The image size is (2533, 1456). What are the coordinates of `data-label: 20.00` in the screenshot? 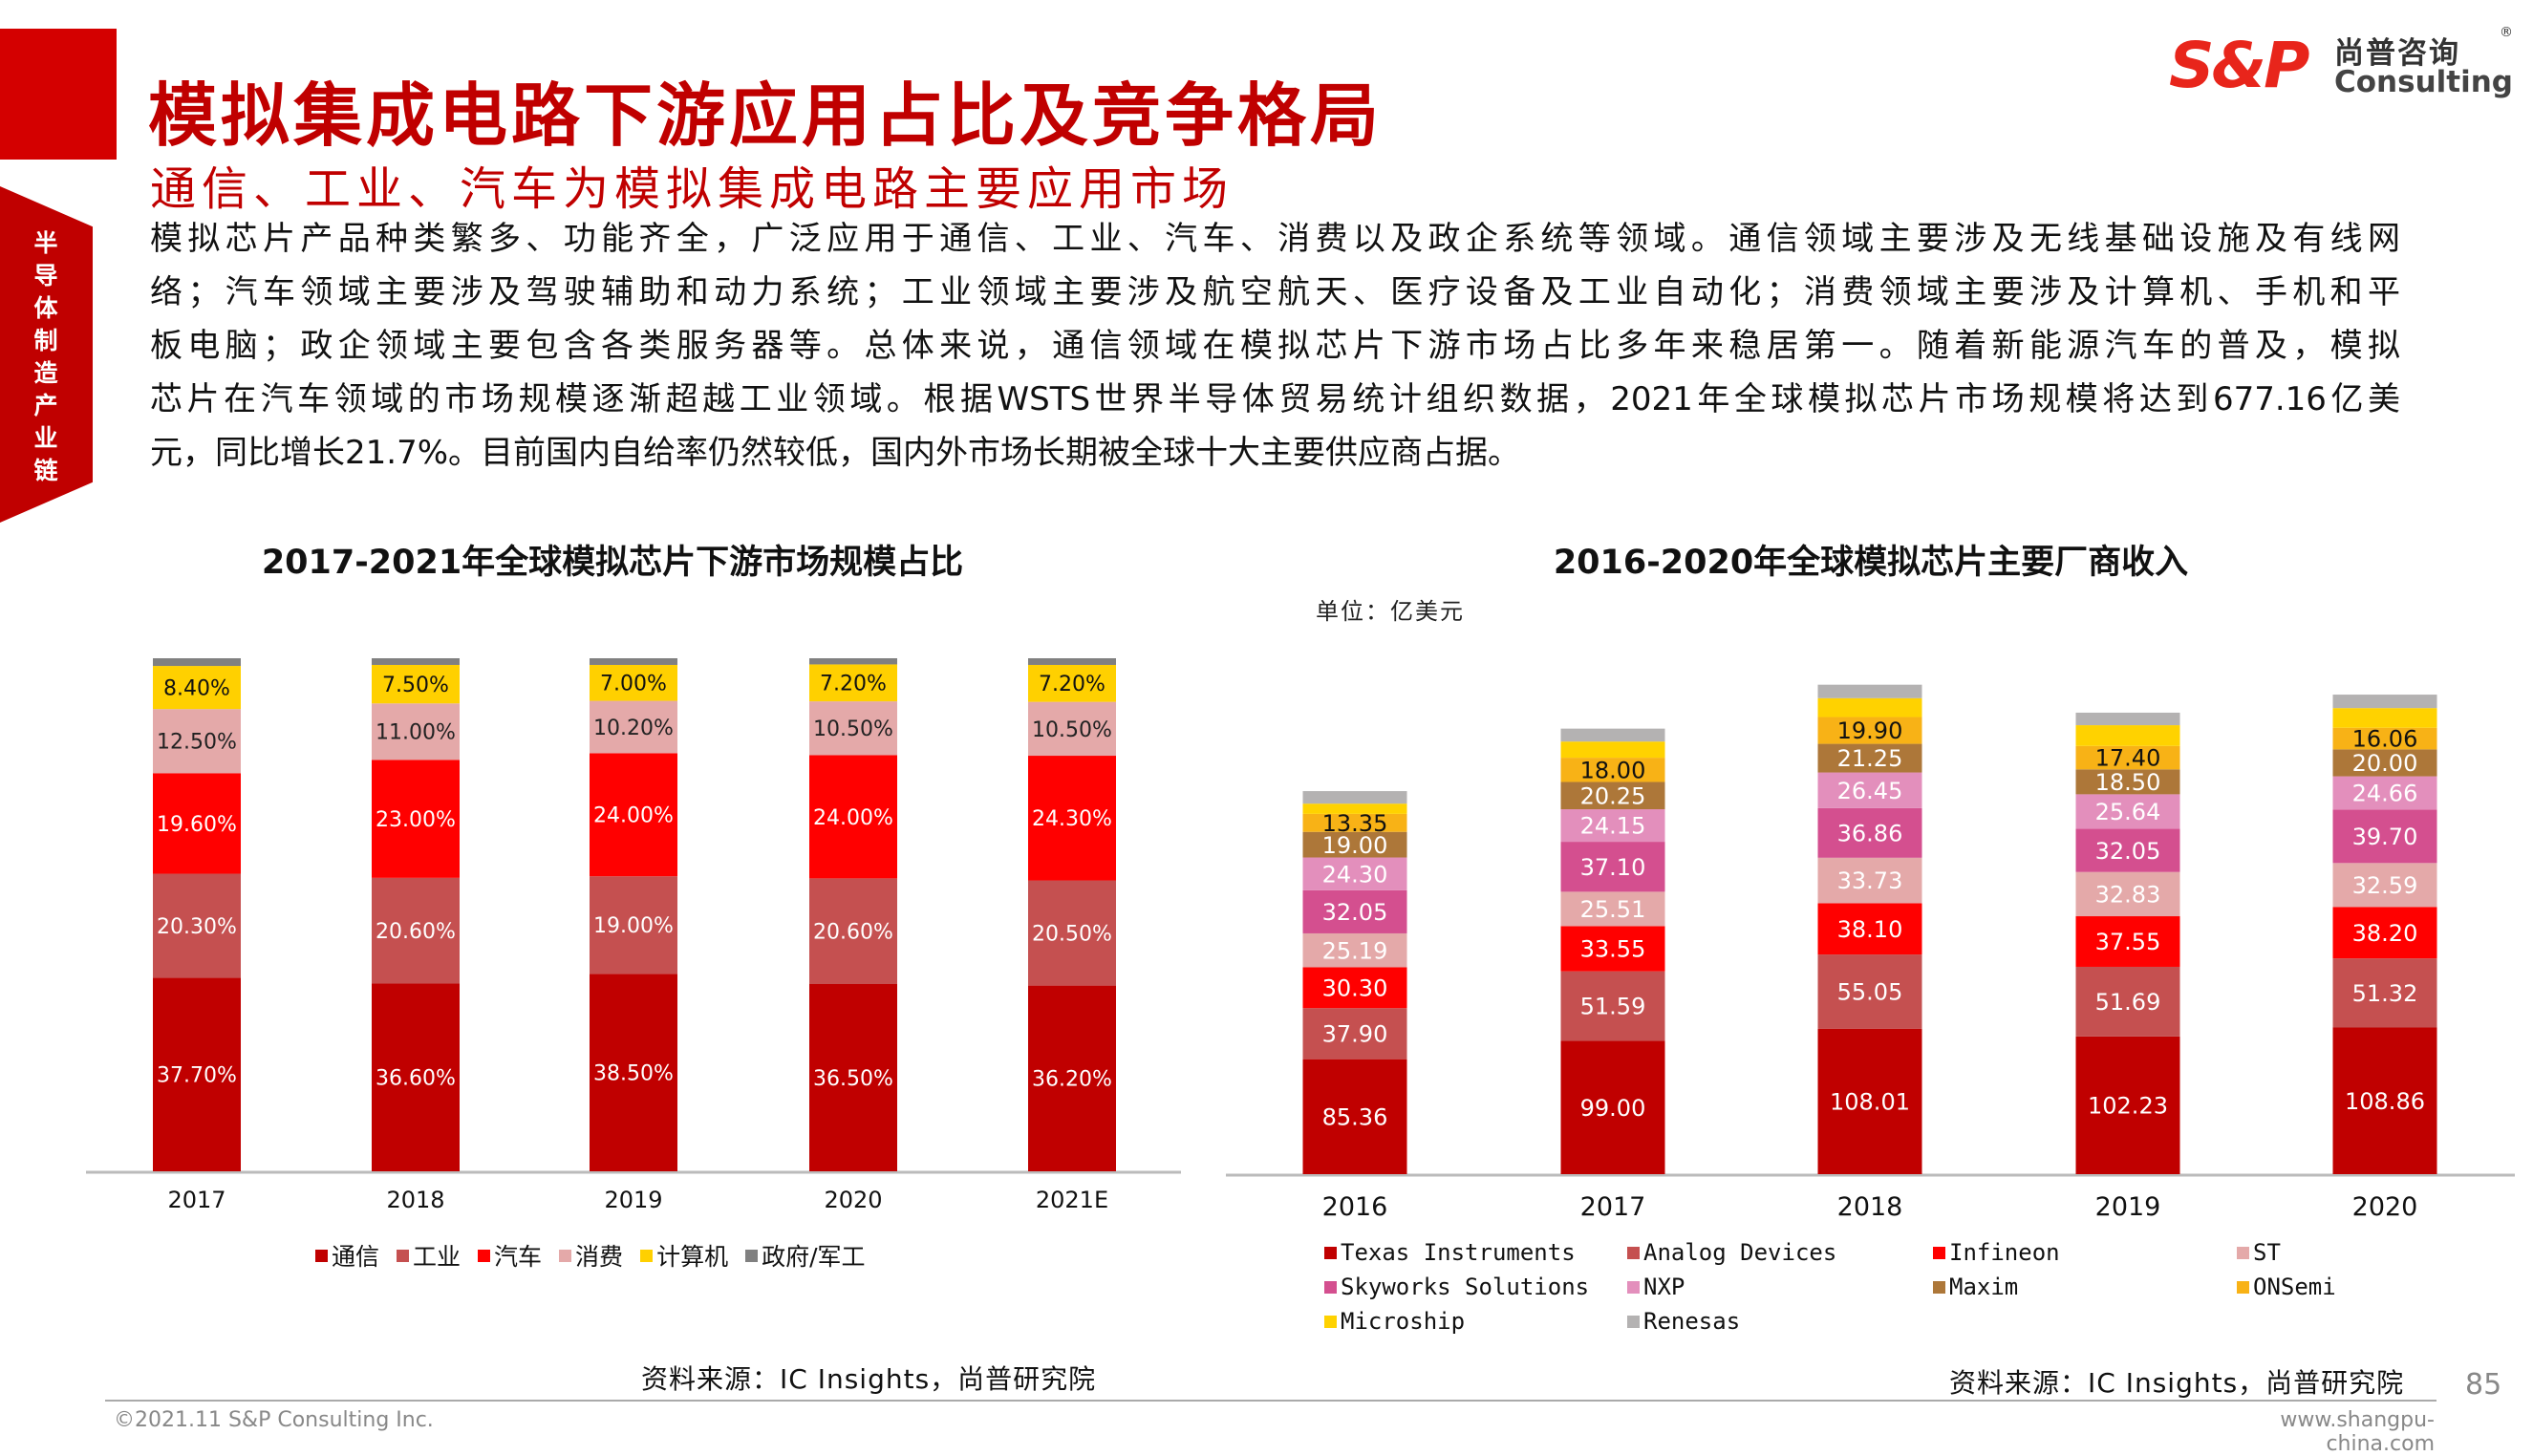 It's located at (2385, 764).